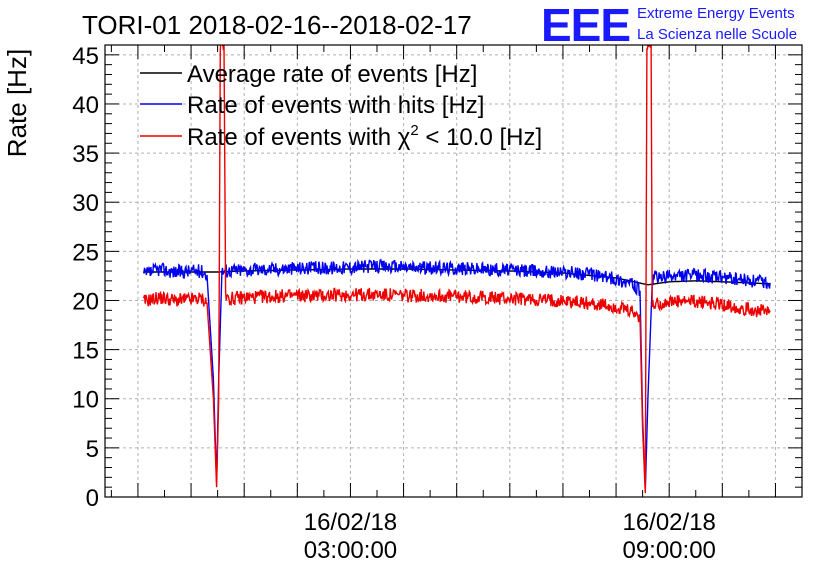 The height and width of the screenshot is (572, 836). I want to click on chart-title: TORI-01 2018-02-16--2018-02-17, so click(277, 25).